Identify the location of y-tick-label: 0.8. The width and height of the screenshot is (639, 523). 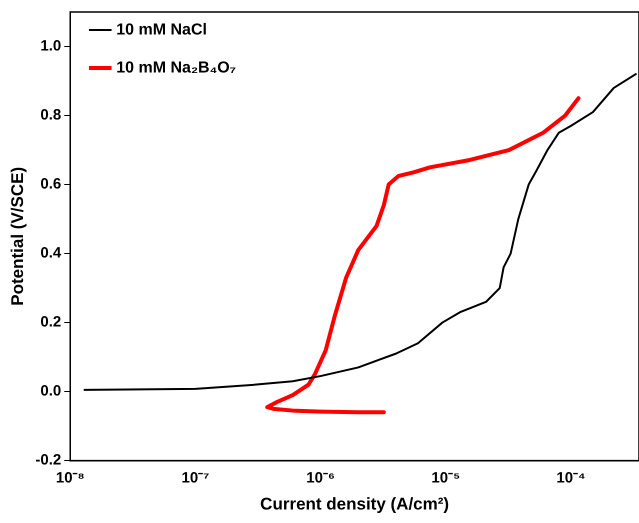
(51, 115).